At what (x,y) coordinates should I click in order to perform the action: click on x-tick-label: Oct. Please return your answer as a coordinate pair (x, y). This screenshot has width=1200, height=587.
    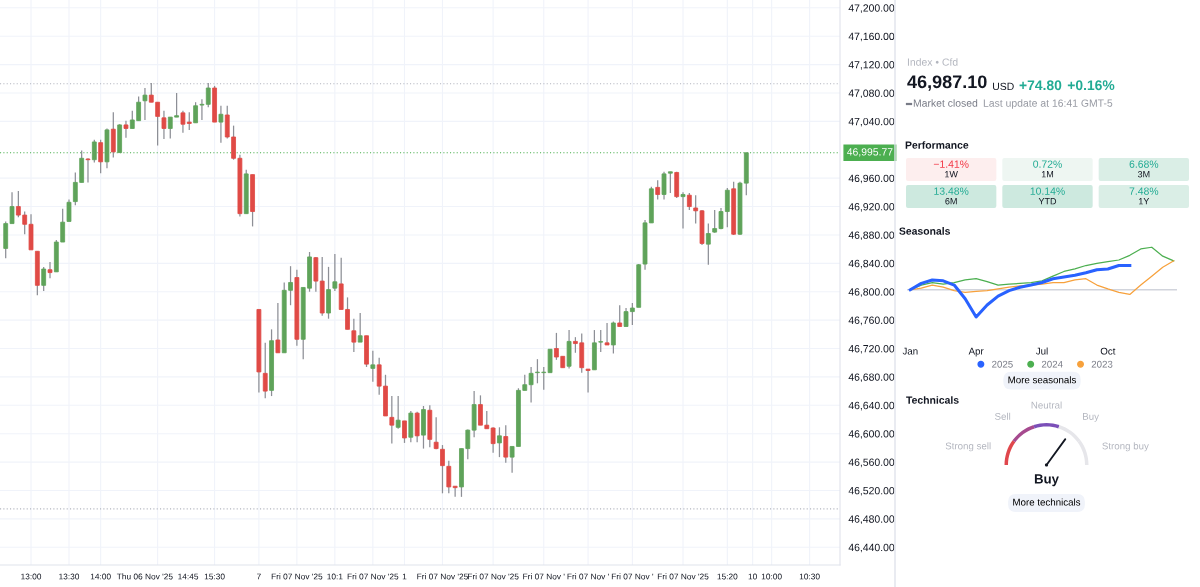
    Looking at the image, I should click on (1108, 351).